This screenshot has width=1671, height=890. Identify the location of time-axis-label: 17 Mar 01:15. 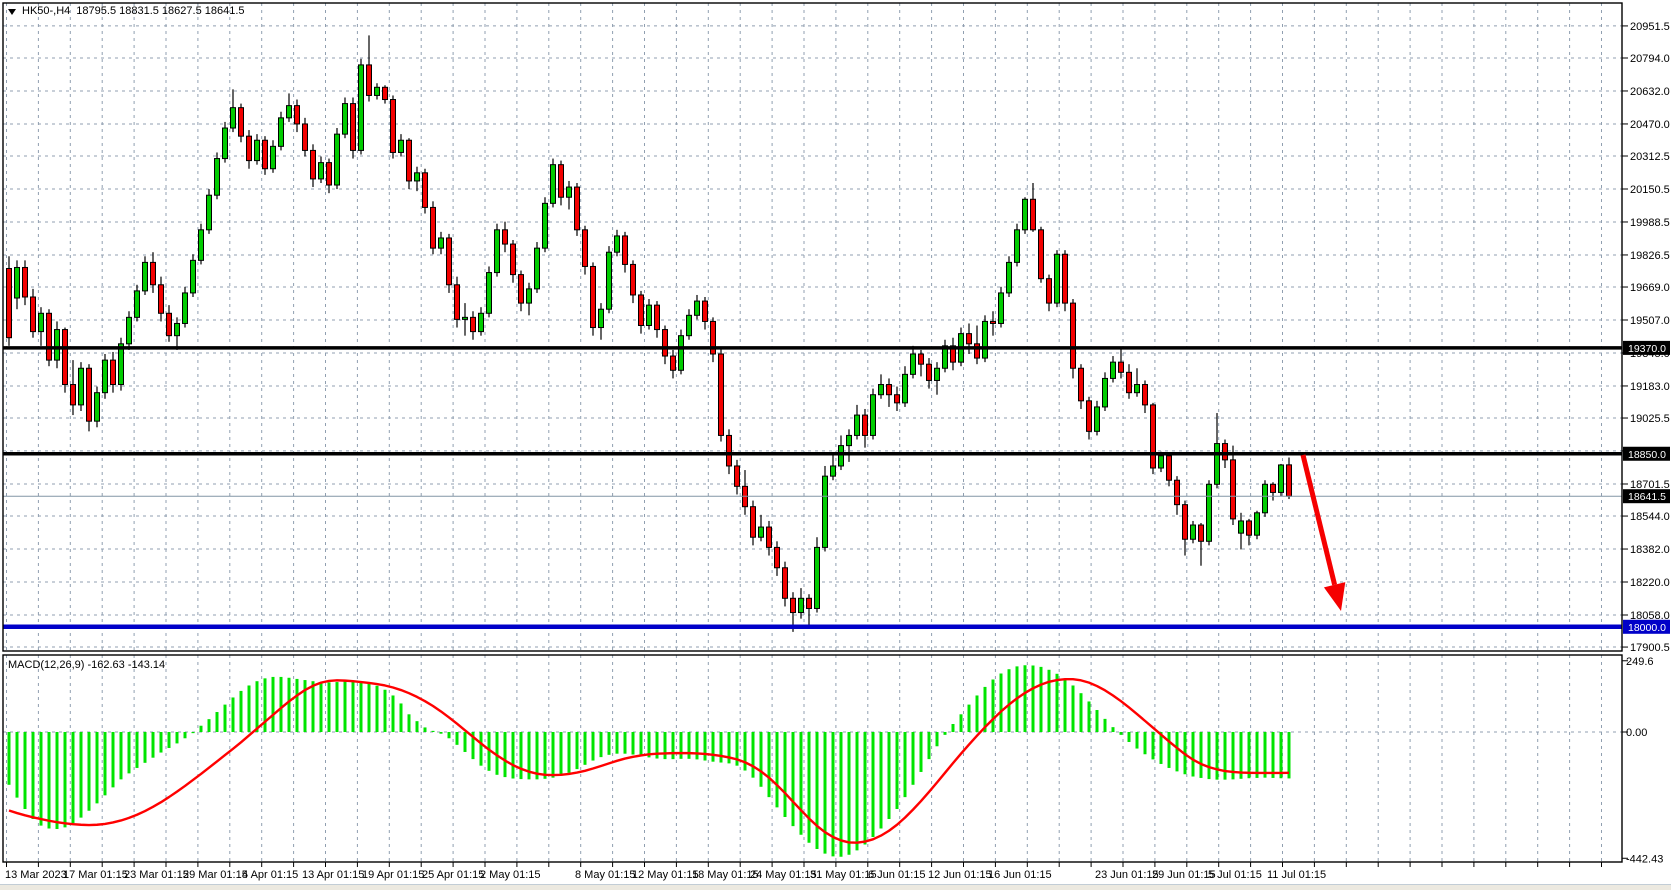
(95, 875).